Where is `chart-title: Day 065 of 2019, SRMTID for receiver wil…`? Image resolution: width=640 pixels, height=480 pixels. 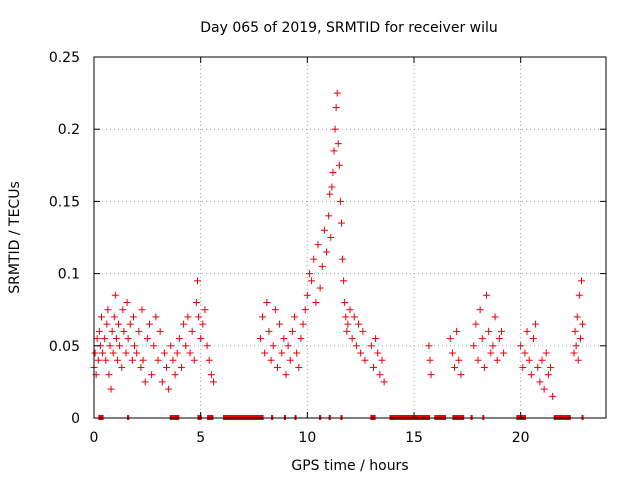 chart-title: Day 065 of 2019, SRMTID for receiver wil… is located at coordinates (349, 28).